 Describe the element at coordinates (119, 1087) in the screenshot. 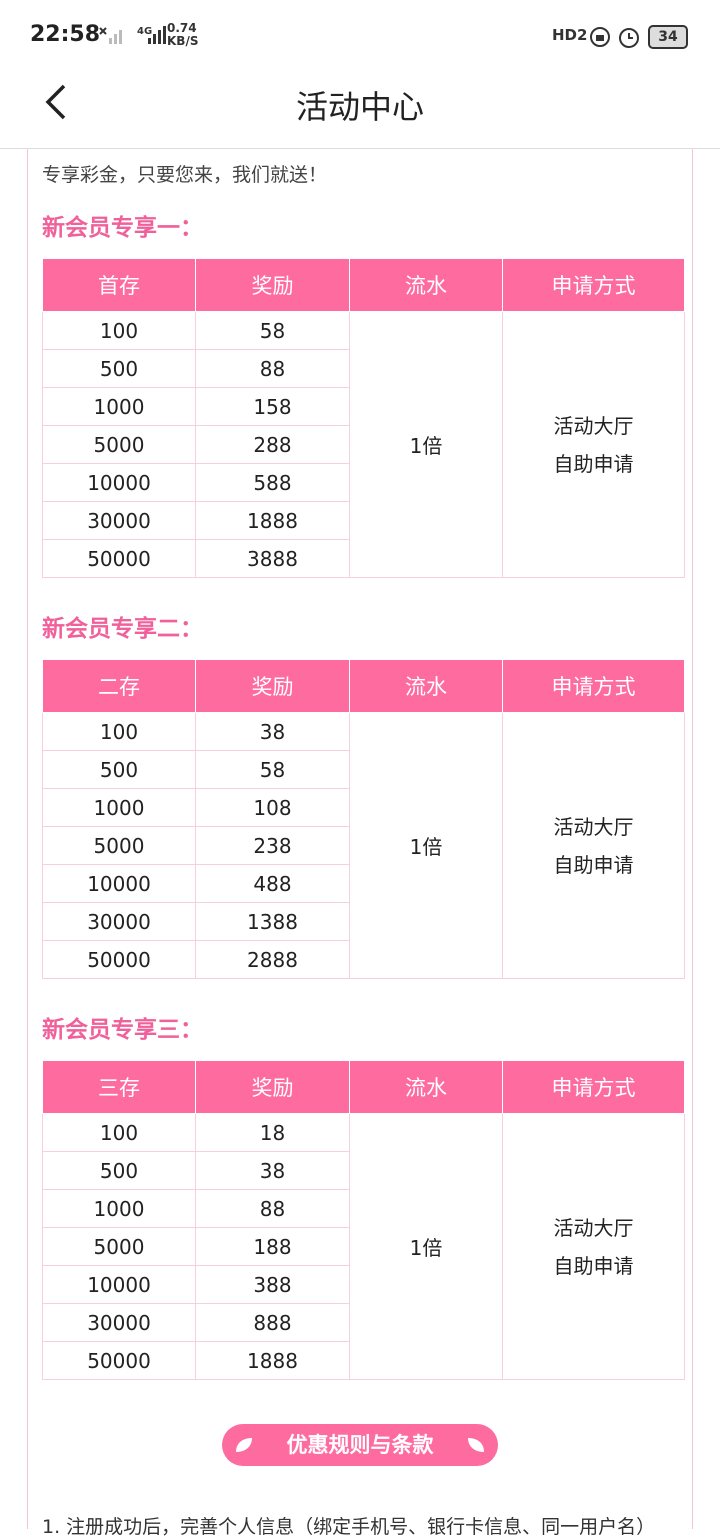

I see `column-header: 三存` at that location.